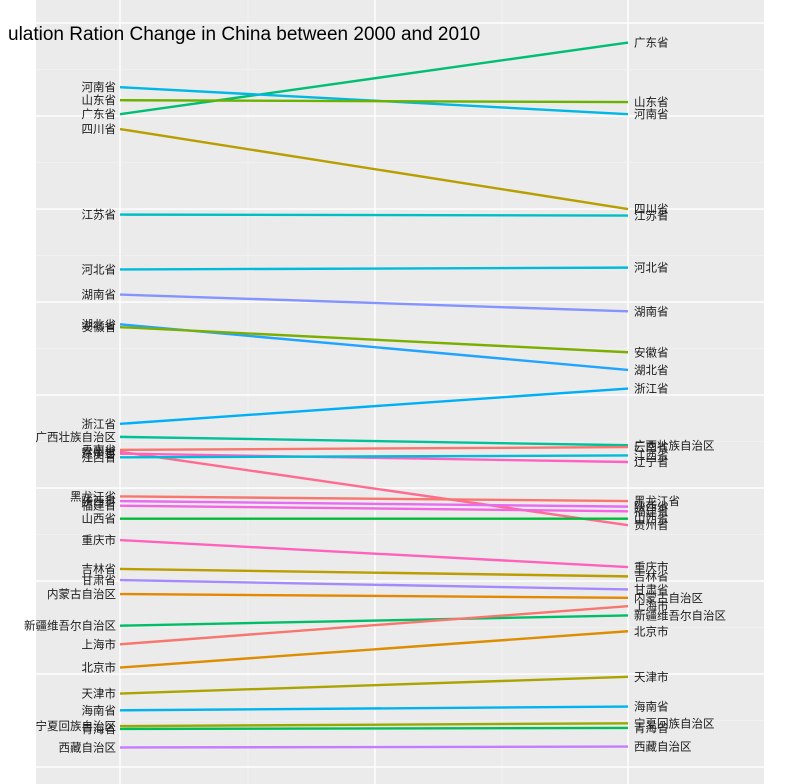 The image size is (802, 784). I want to click on label-2010: 新疆维吾尔自治区, so click(680, 615).